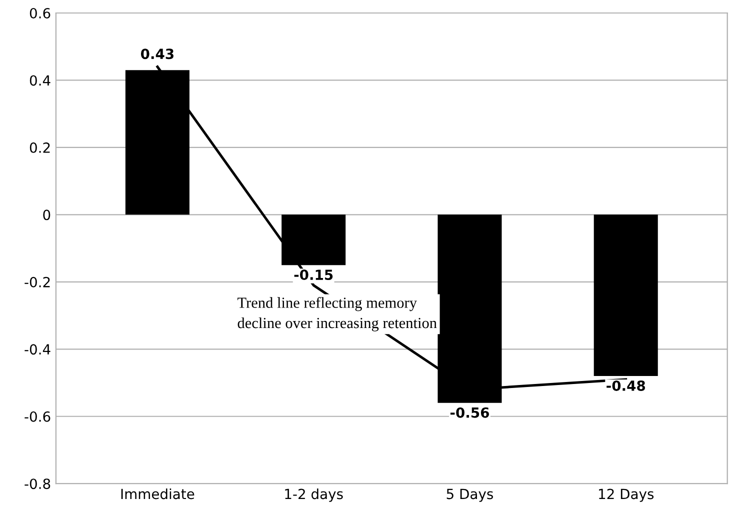 The image size is (746, 520). What do you see at coordinates (469, 495) in the screenshot?
I see `x-tick-label: 5 Days` at bounding box center [469, 495].